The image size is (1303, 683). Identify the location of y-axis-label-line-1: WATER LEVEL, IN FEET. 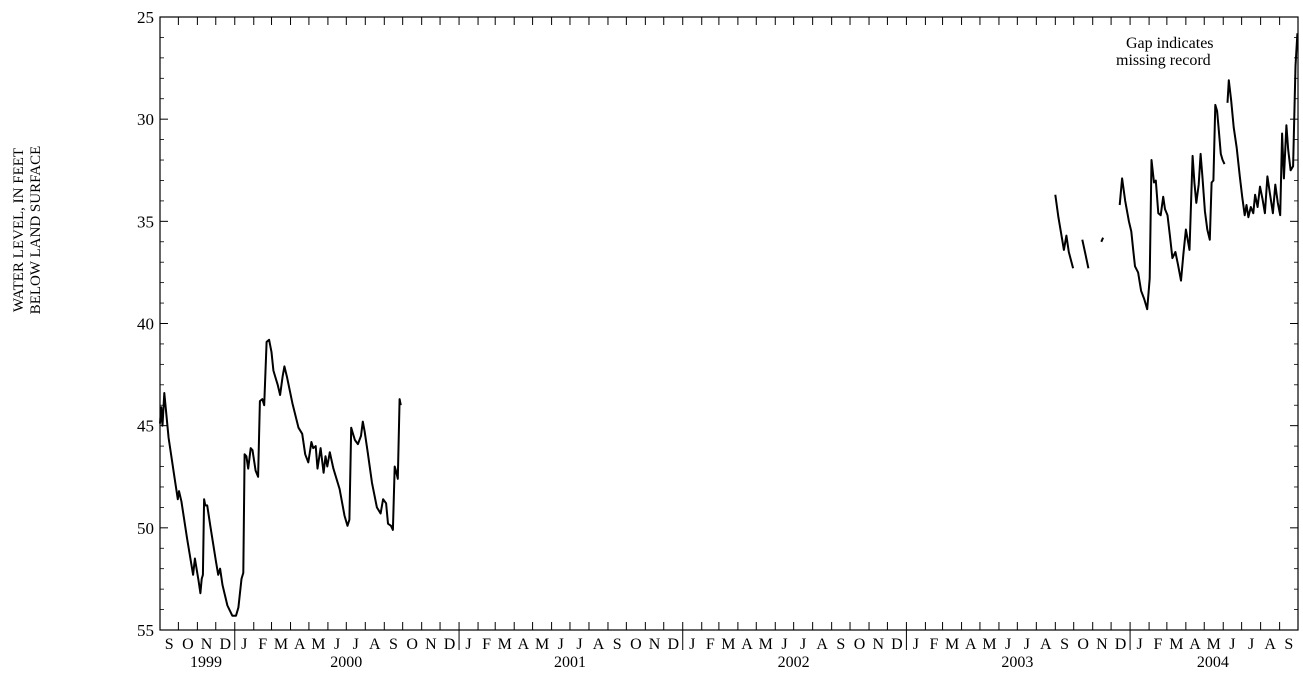
(19, 230).